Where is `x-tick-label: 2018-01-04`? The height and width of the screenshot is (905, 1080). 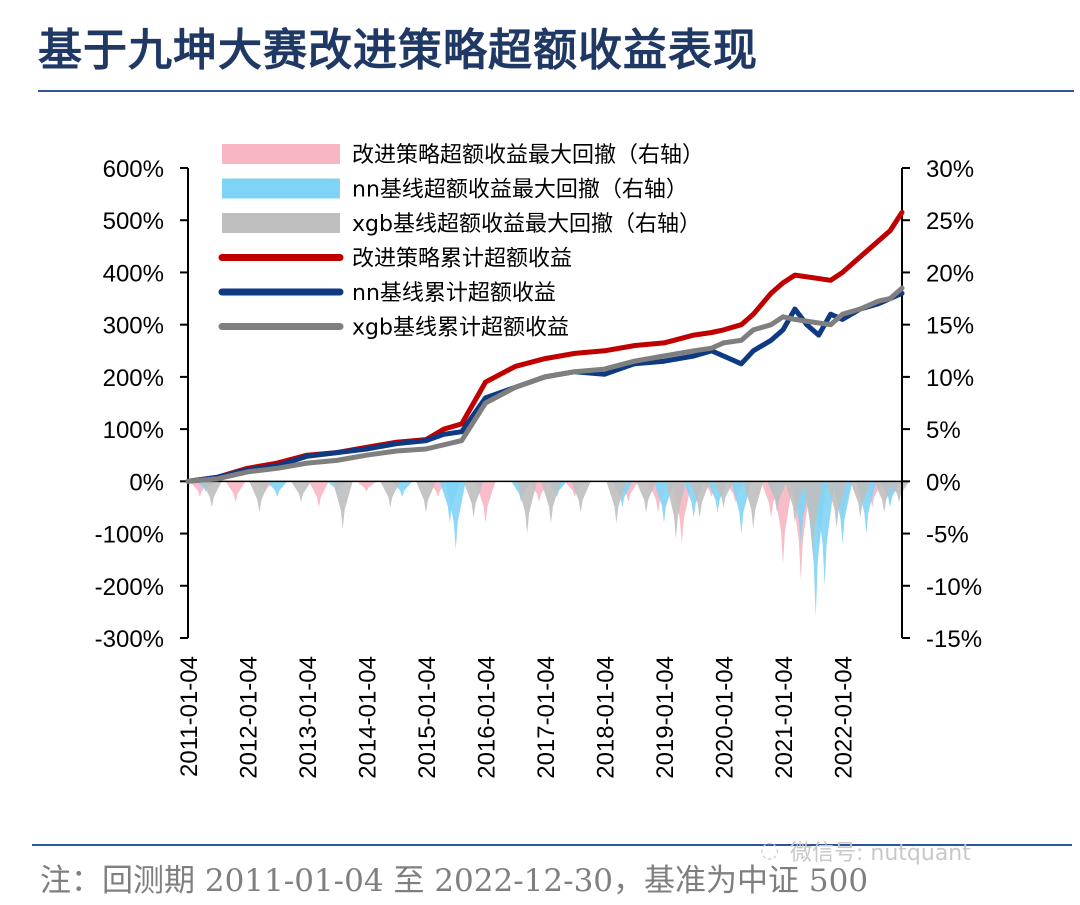
x-tick-label: 2018-01-04 is located at coordinates (606, 717).